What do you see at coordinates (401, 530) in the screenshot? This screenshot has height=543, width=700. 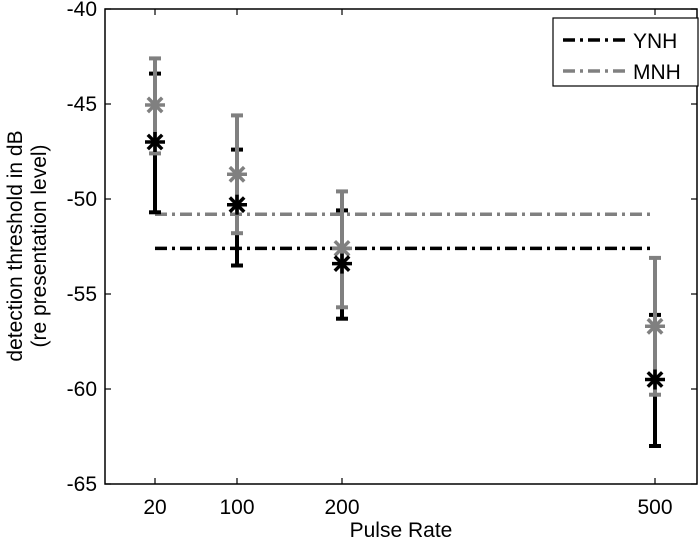 I see `x-axis-label: Pulse Rate` at bounding box center [401, 530].